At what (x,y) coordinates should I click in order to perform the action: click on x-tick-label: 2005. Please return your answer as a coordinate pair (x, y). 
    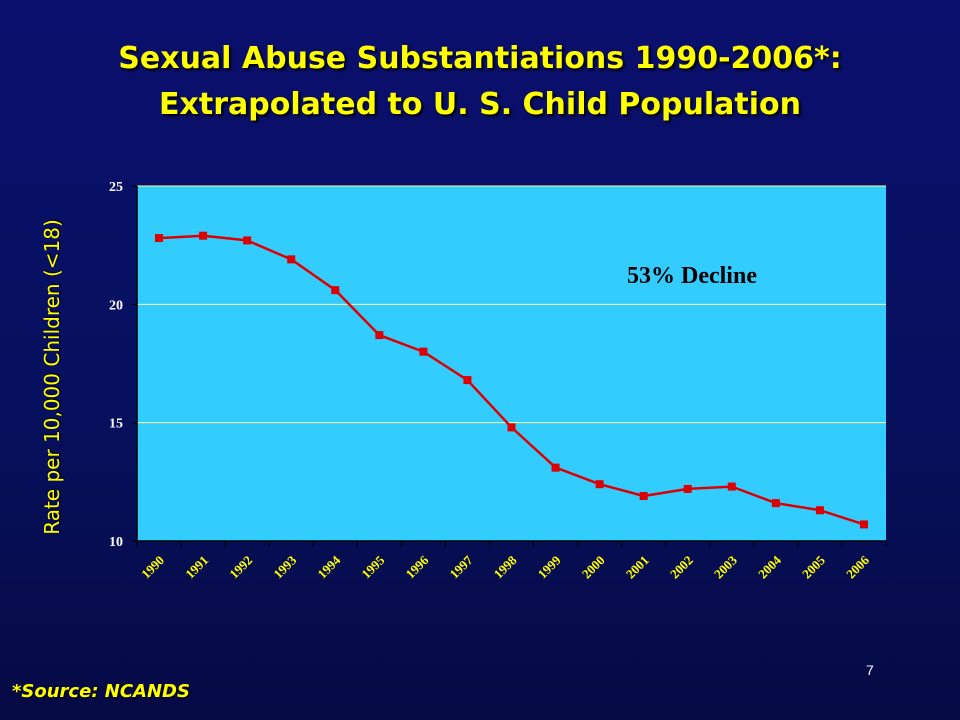
    Looking at the image, I should click on (813, 566).